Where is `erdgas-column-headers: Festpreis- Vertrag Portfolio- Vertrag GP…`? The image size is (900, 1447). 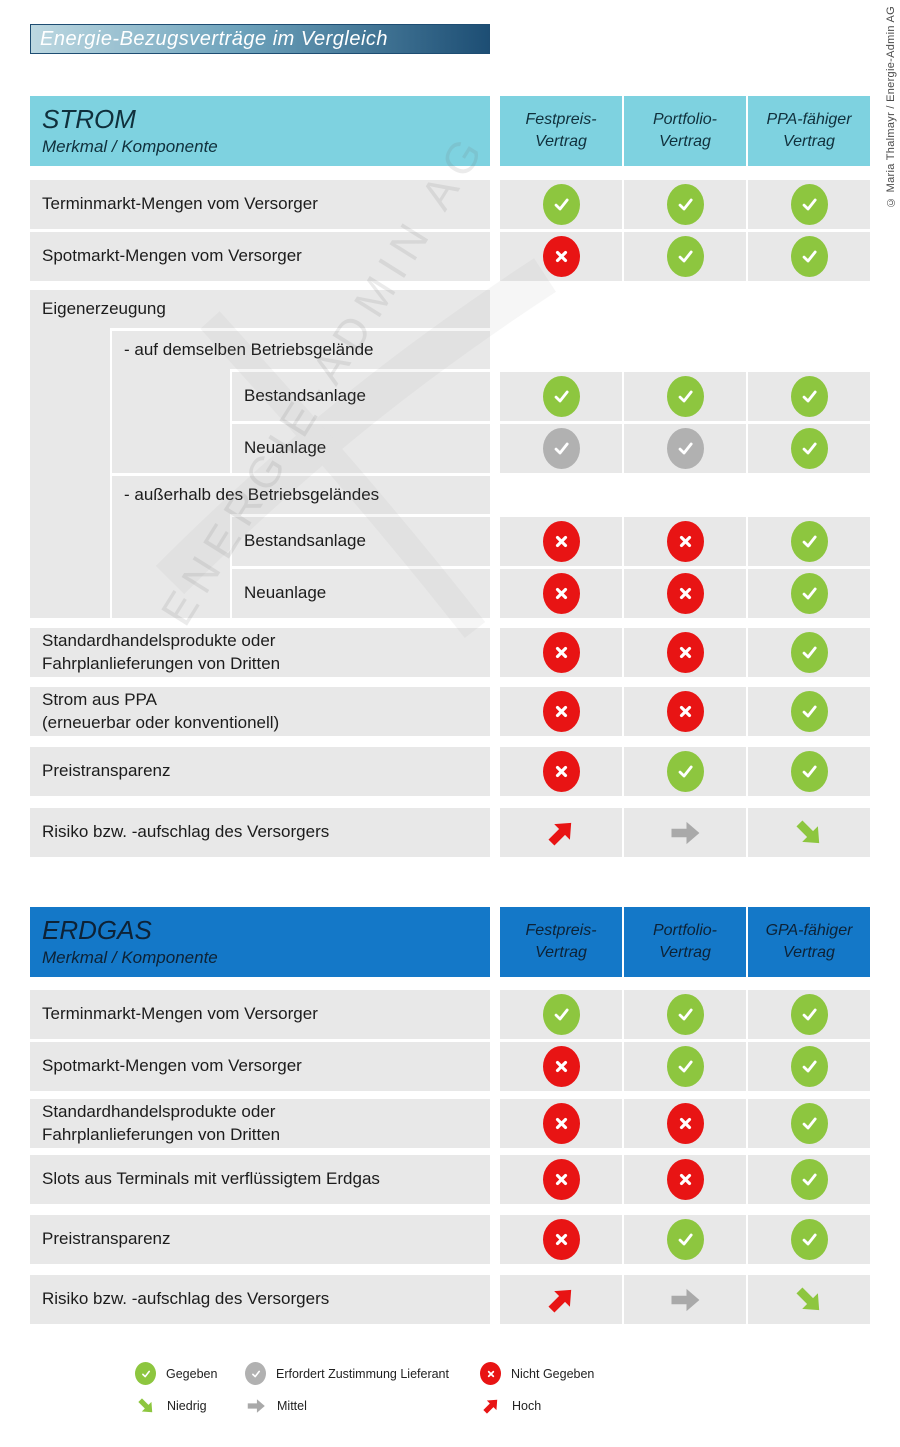
erdgas-column-headers: Festpreis- Vertrag Portfolio- Vertrag GP… is located at coordinates (685, 942).